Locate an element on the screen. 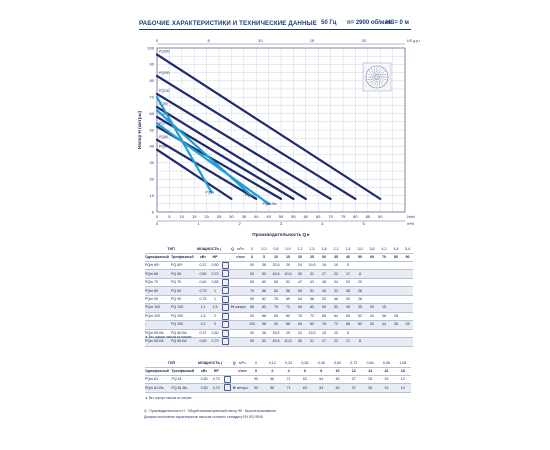  y-tick-label: 70 is located at coordinates (152, 97).